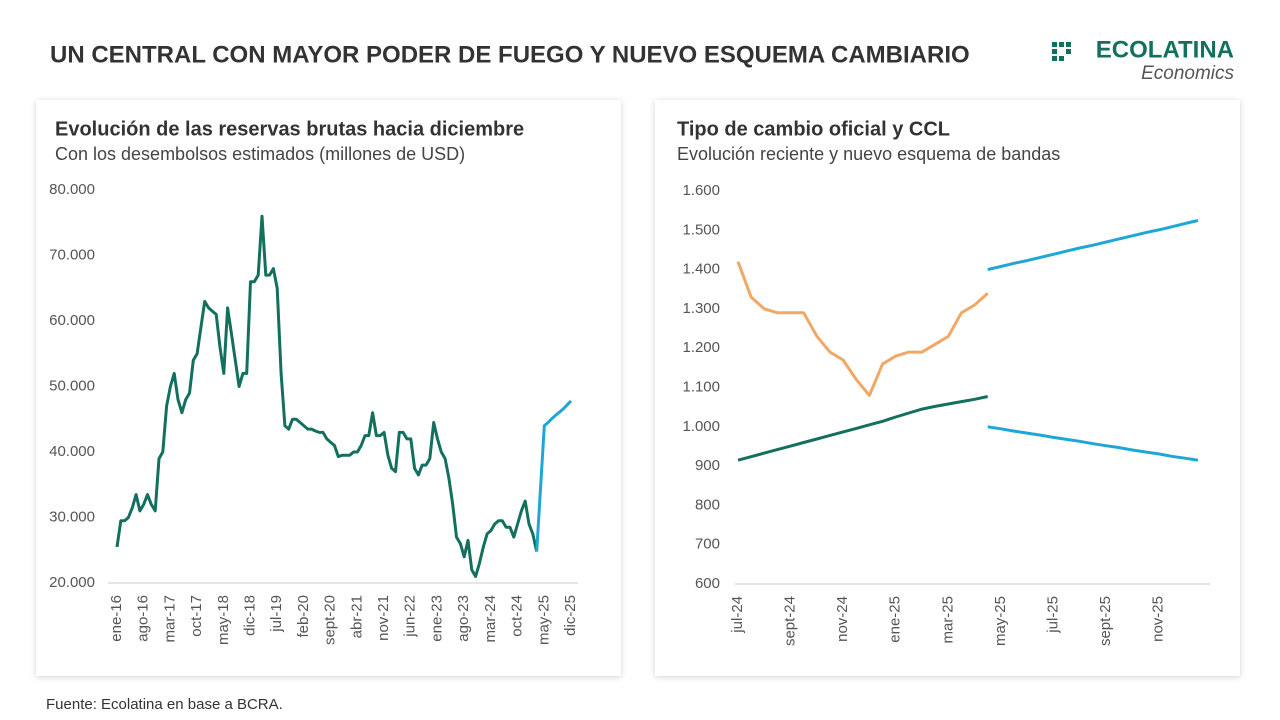 Image resolution: width=1280 pixels, height=720 pixels. Describe the element at coordinates (72, 254) in the screenshot. I see `y-tick-label: 70.000` at that location.